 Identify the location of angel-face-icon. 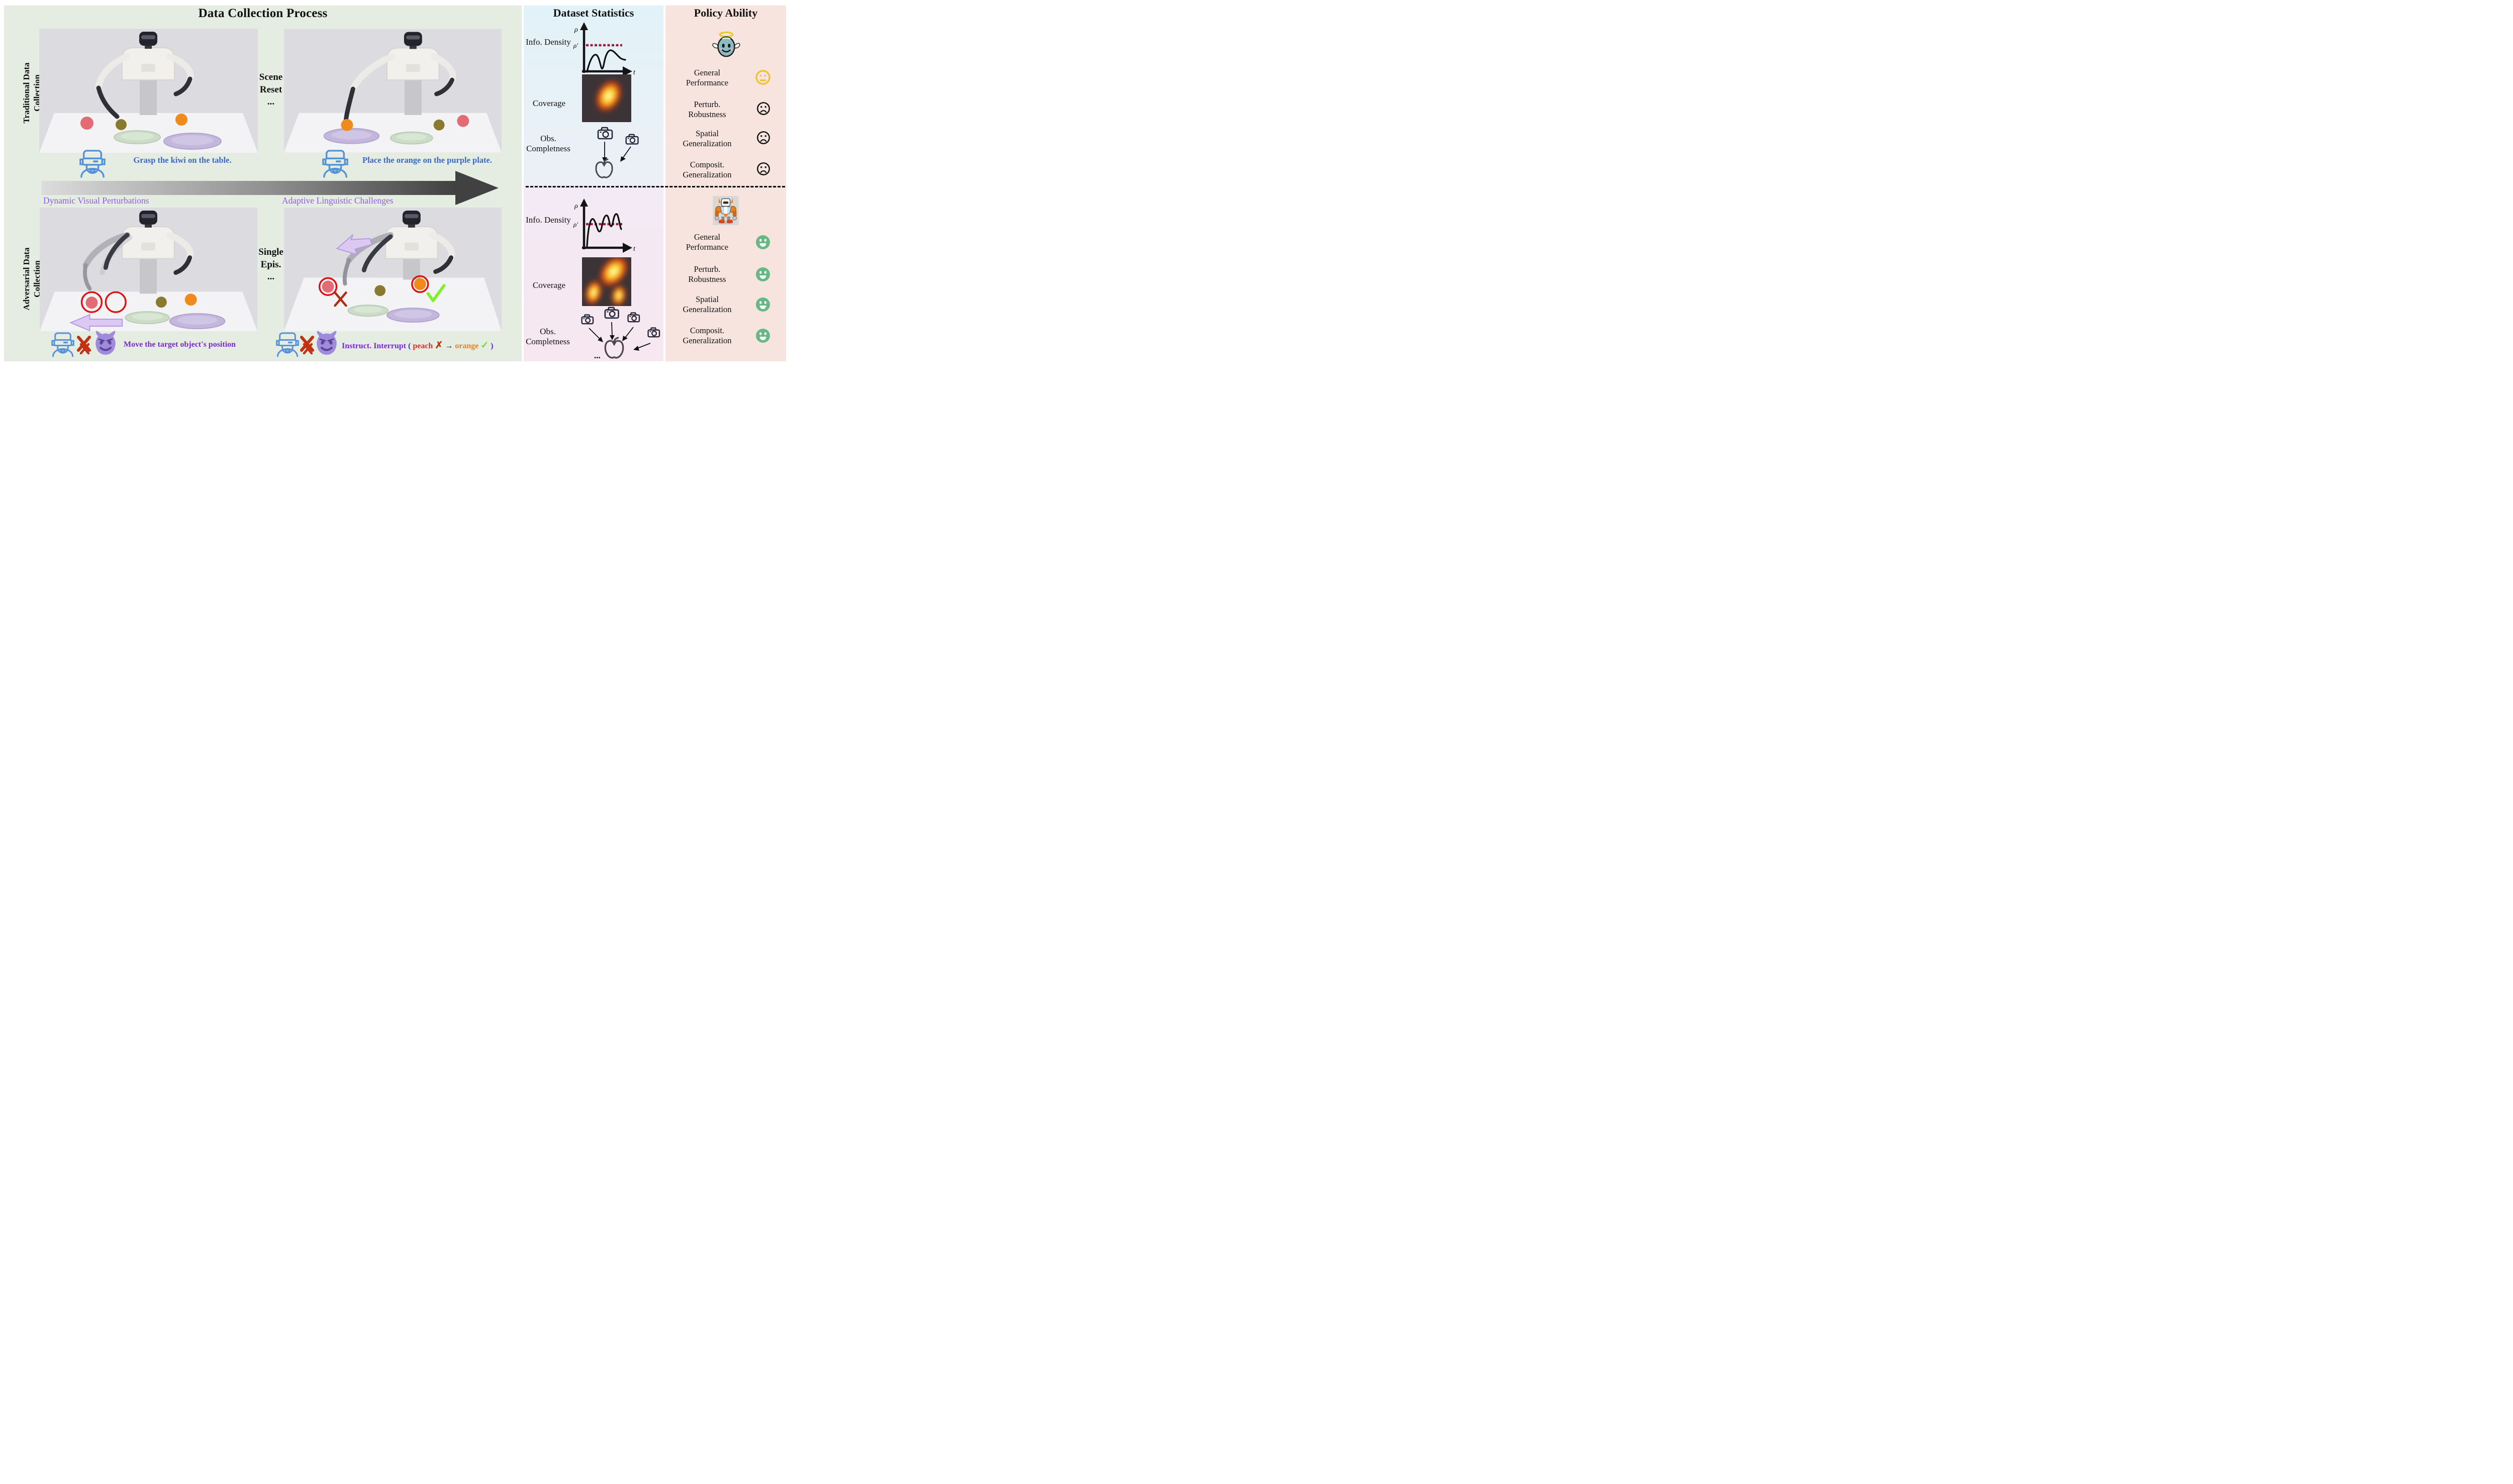
(726, 44).